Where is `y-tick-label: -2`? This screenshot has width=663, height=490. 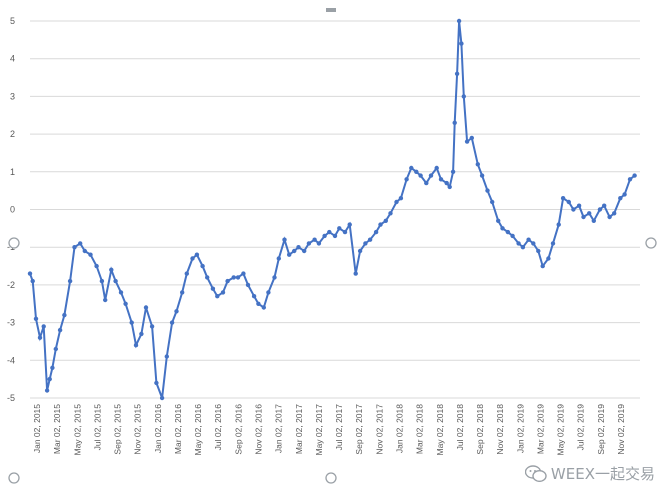
y-tick-label: -2 is located at coordinates (11, 285).